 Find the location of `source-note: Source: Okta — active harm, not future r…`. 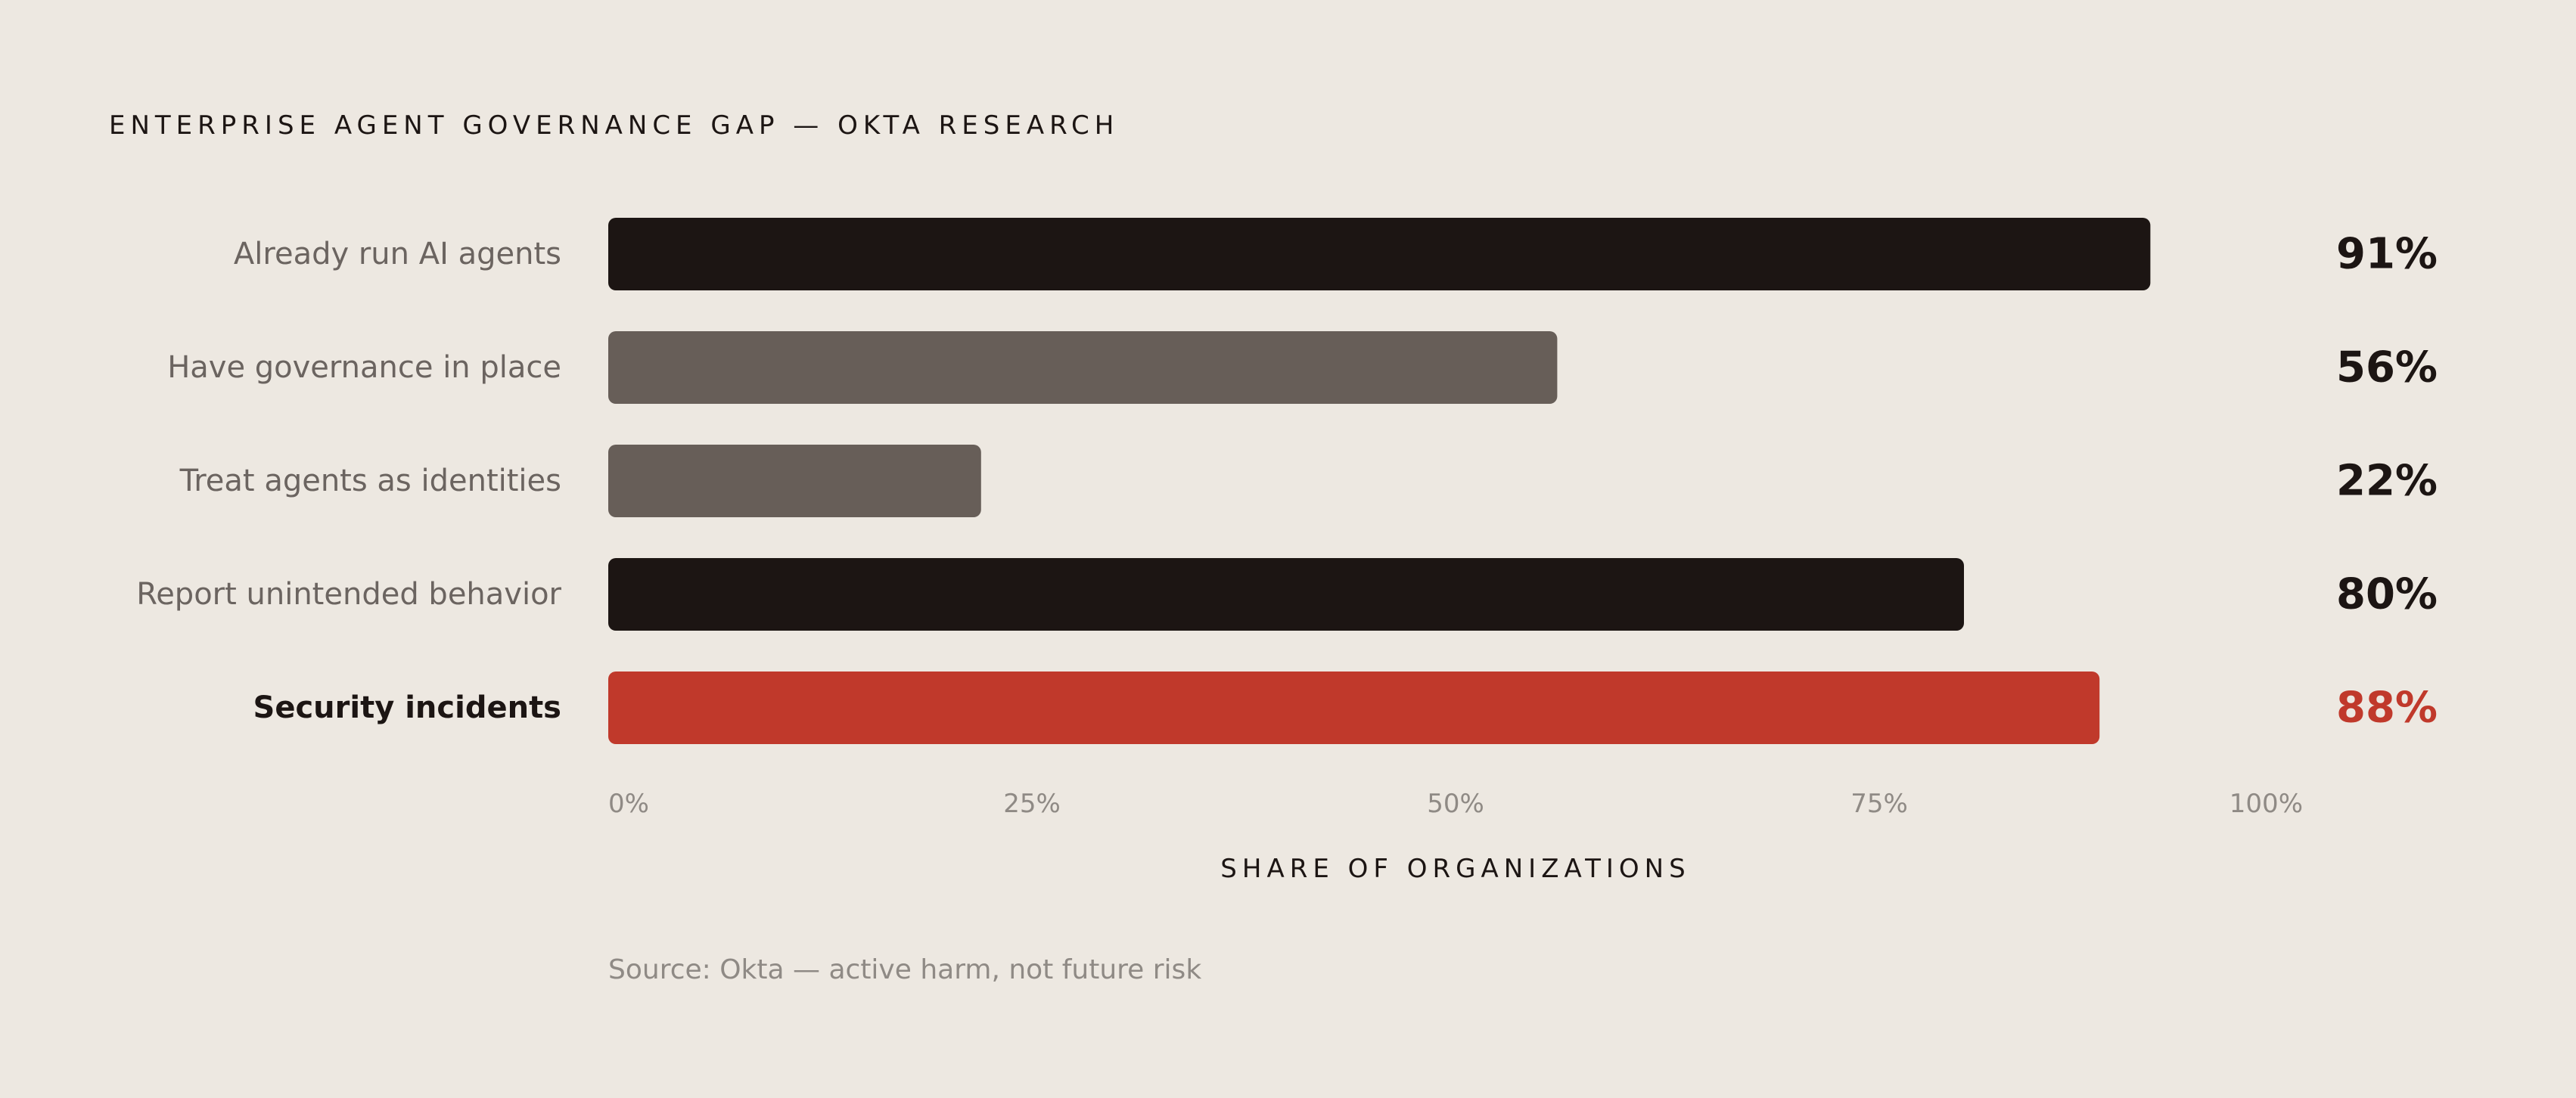

source-note: Source: Okta — active harm, not future r… is located at coordinates (904, 969).